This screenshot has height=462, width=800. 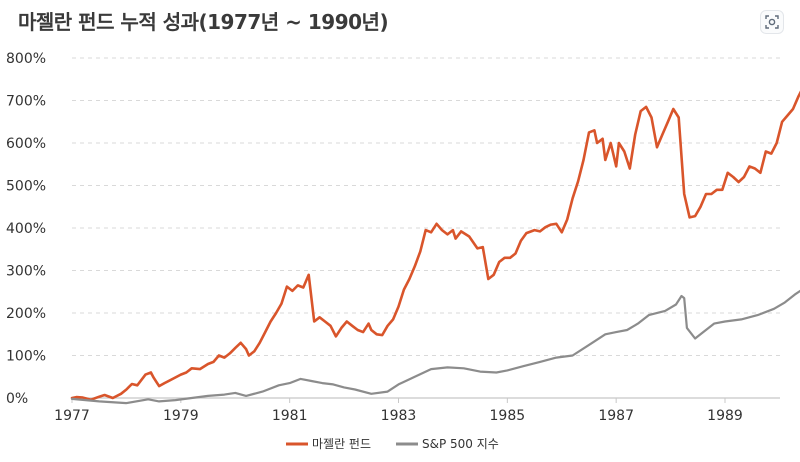 What do you see at coordinates (26, 314) in the screenshot?
I see `y-tick-label: 200%` at bounding box center [26, 314].